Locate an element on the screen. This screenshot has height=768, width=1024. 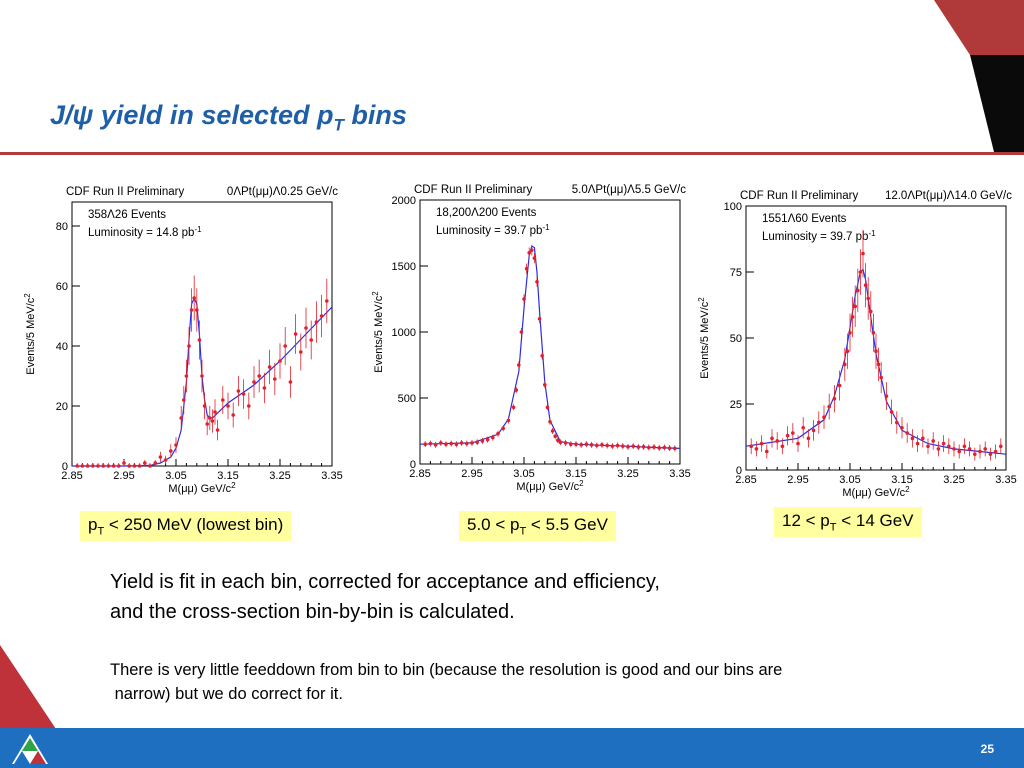
plot-events: 358Λ26 Events is located at coordinates (127, 215).